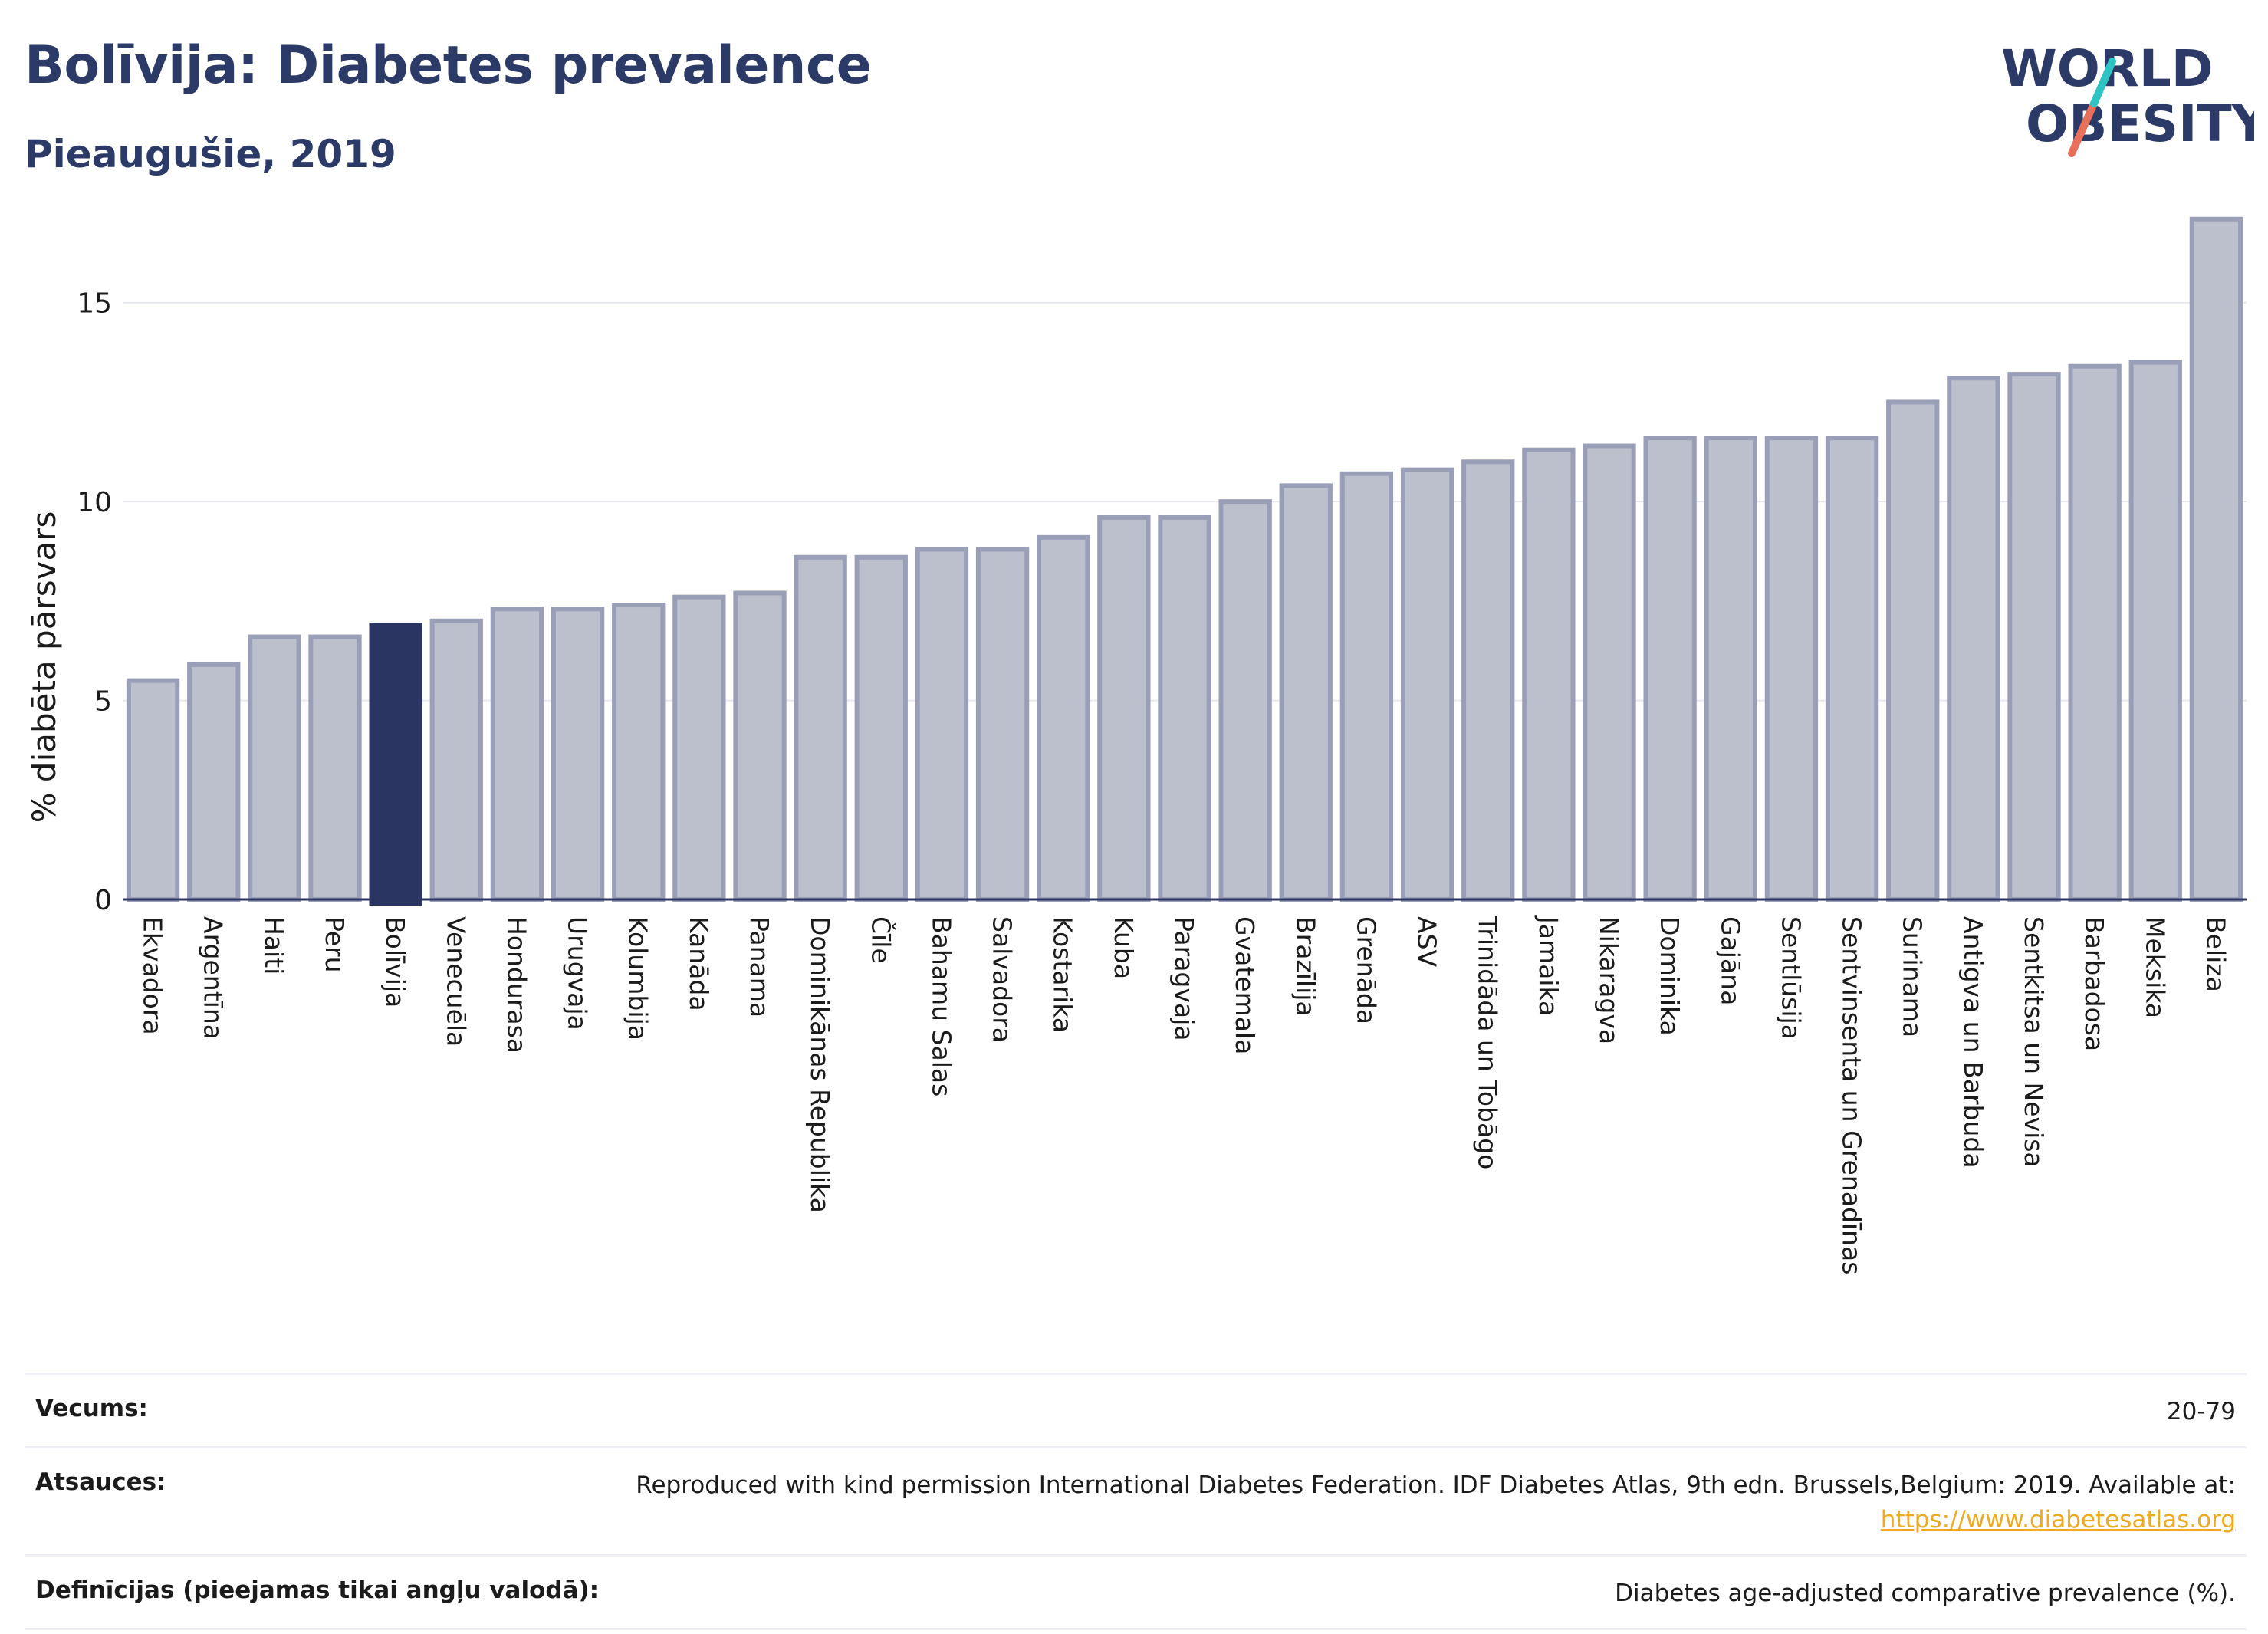 The width and height of the screenshot is (2268, 1634). What do you see at coordinates (1002, 725) in the screenshot?
I see `bar-salvadora` at bounding box center [1002, 725].